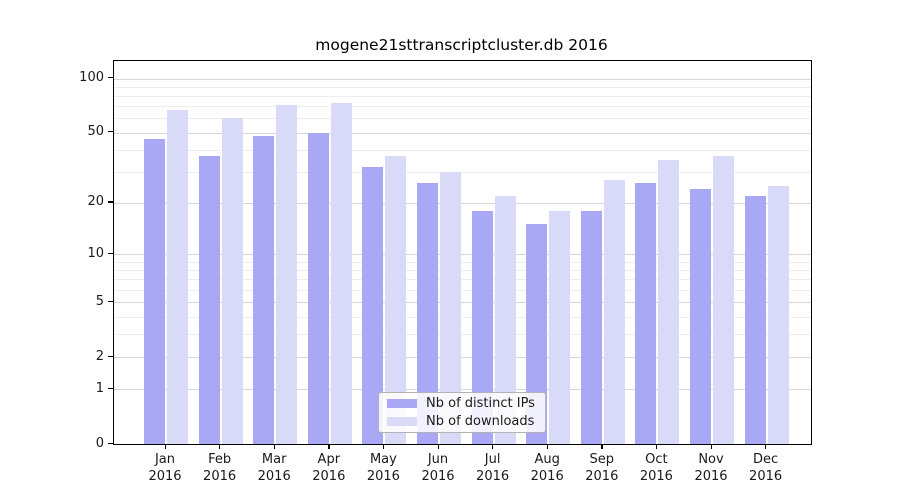 The width and height of the screenshot is (900, 500). What do you see at coordinates (450, 308) in the screenshot?
I see `bar-downloads-jun` at bounding box center [450, 308].